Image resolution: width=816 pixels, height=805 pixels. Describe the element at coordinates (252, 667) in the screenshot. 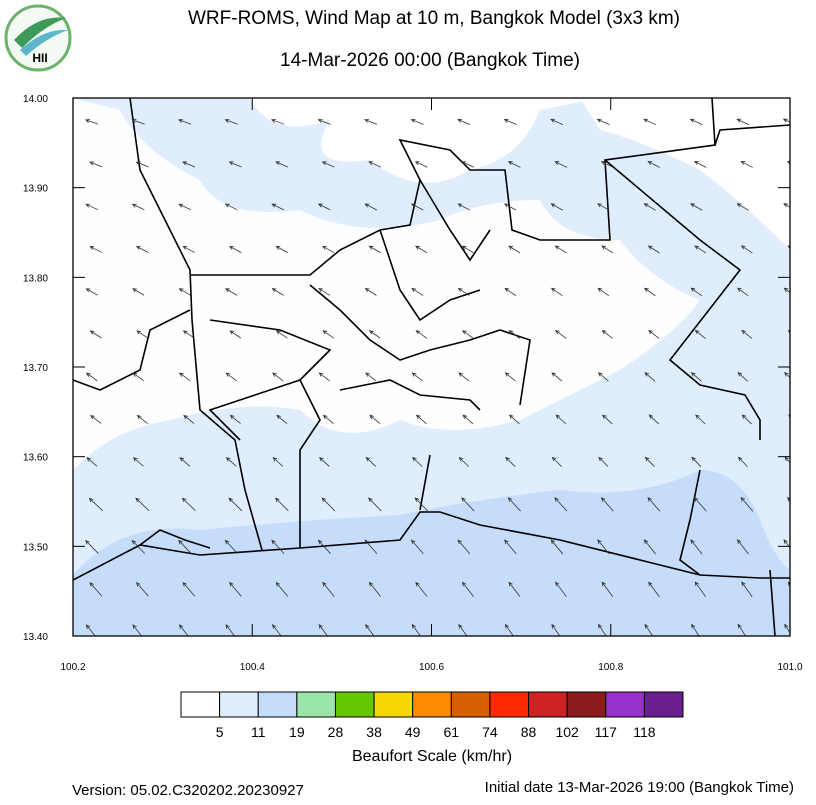

I see `x-tick-label: 100.4` at that location.